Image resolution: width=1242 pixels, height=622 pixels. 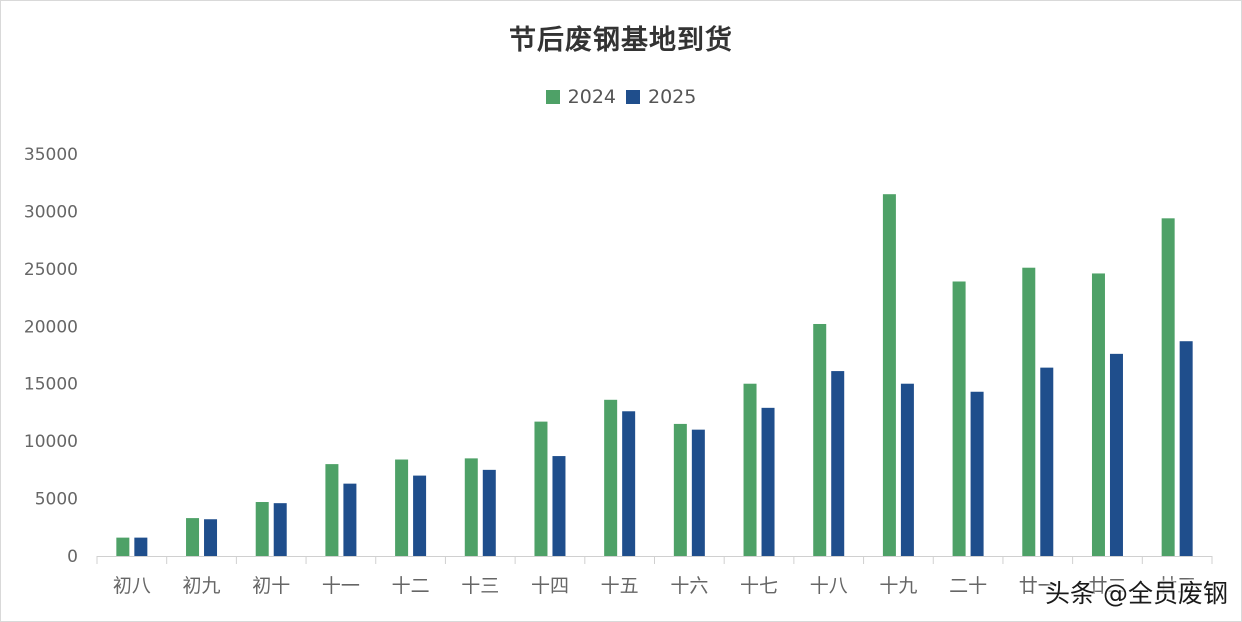 What do you see at coordinates (672, 97) in the screenshot?
I see `legend-label-2025: 2025` at bounding box center [672, 97].